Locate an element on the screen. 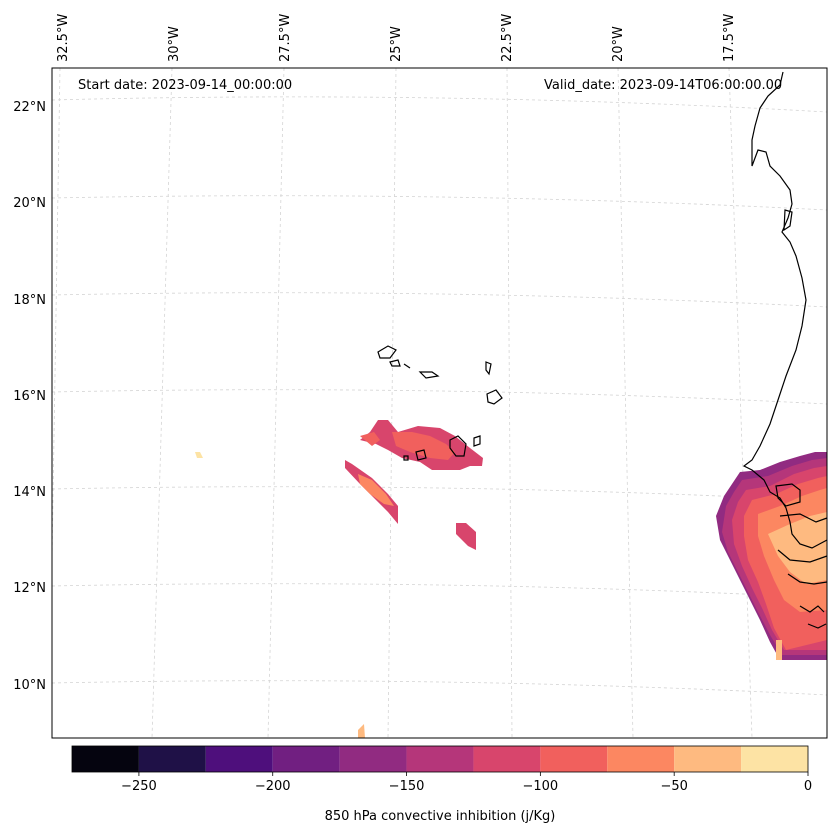  island-sao-nicolau is located at coordinates (429, 375).